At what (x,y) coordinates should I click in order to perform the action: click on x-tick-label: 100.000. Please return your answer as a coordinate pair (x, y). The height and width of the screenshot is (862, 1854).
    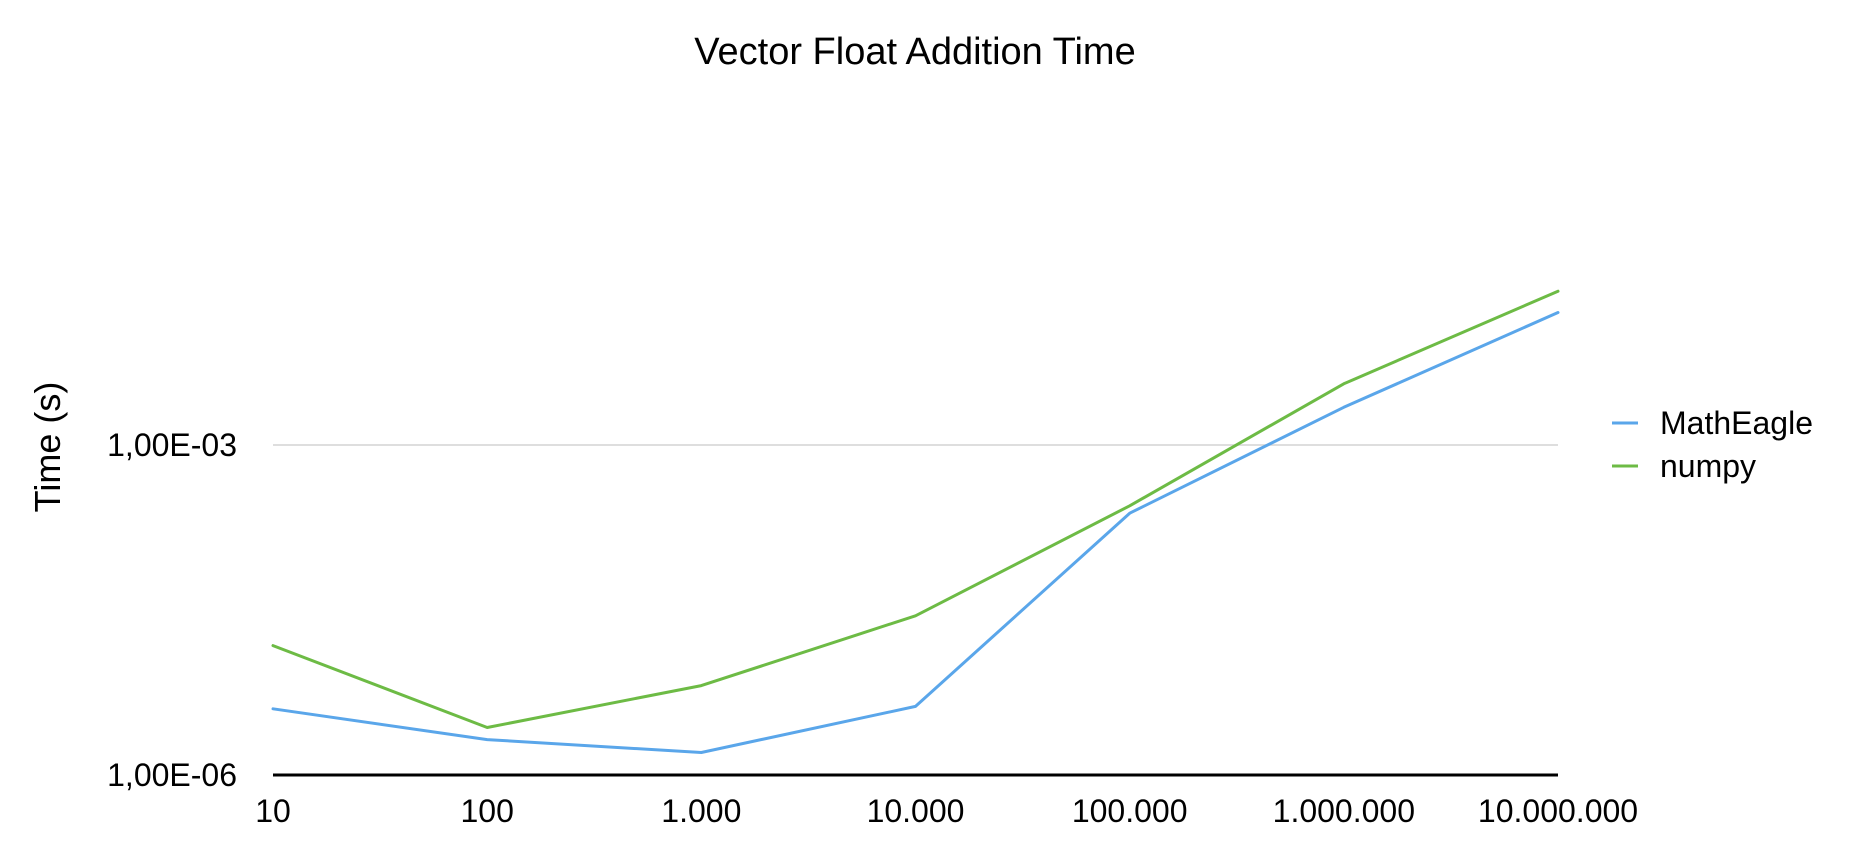
    Looking at the image, I should click on (1130, 811).